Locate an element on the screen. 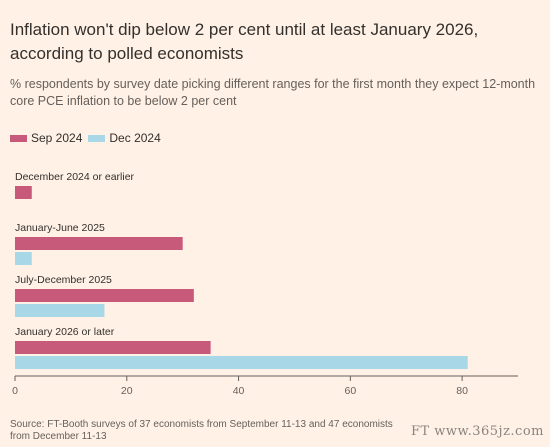 This screenshot has width=550, height=447. x-tick-label: 40 is located at coordinates (239, 391).